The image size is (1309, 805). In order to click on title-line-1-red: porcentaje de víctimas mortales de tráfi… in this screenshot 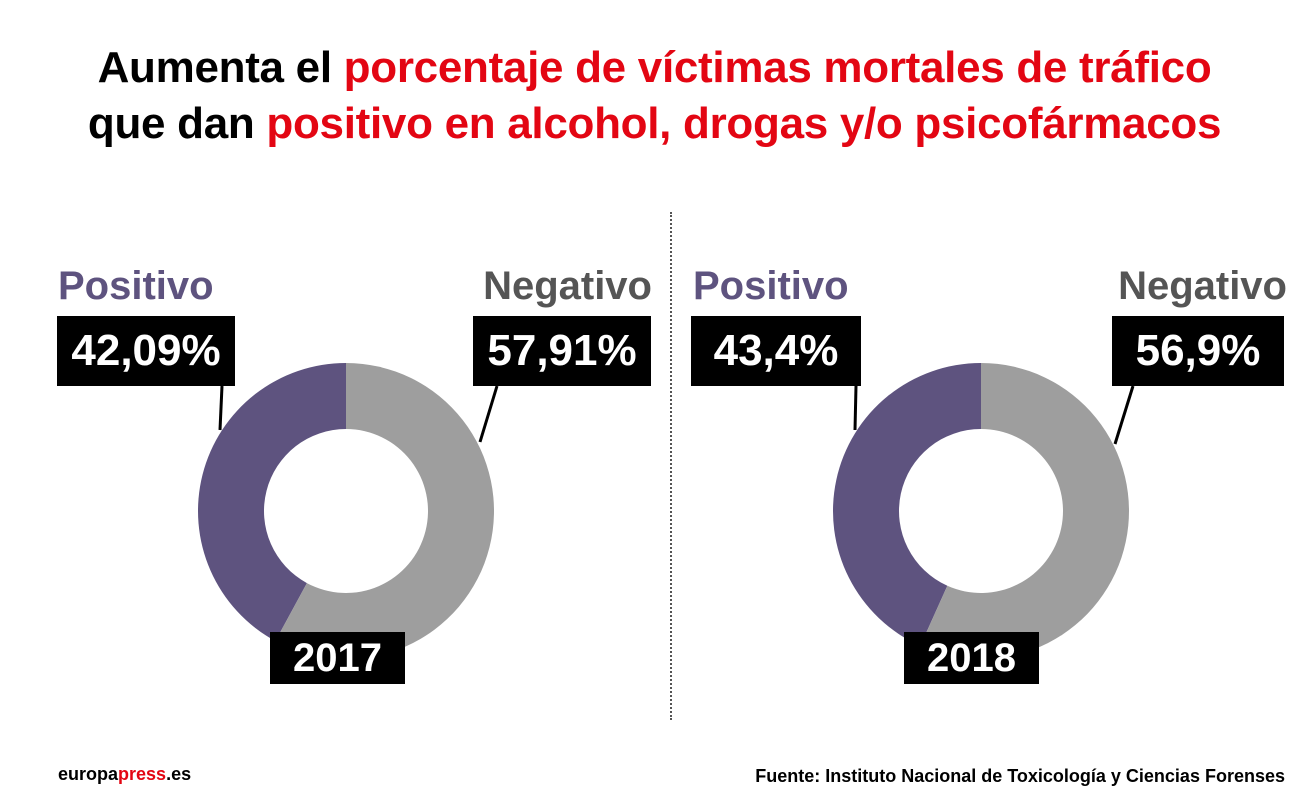, I will do `click(777, 67)`.